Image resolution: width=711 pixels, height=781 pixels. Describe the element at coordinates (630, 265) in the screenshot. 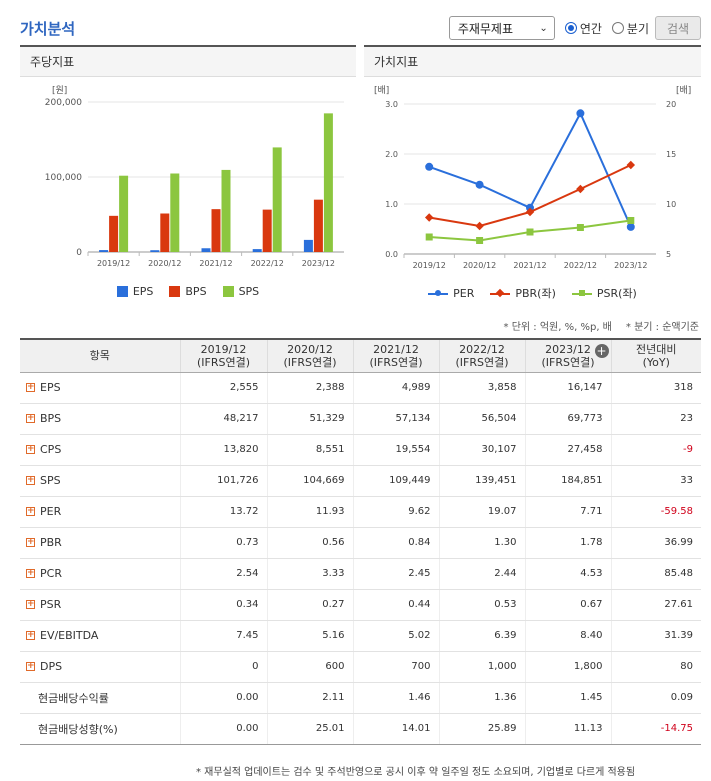

I see `x-tick-label: 2023/12` at that location.